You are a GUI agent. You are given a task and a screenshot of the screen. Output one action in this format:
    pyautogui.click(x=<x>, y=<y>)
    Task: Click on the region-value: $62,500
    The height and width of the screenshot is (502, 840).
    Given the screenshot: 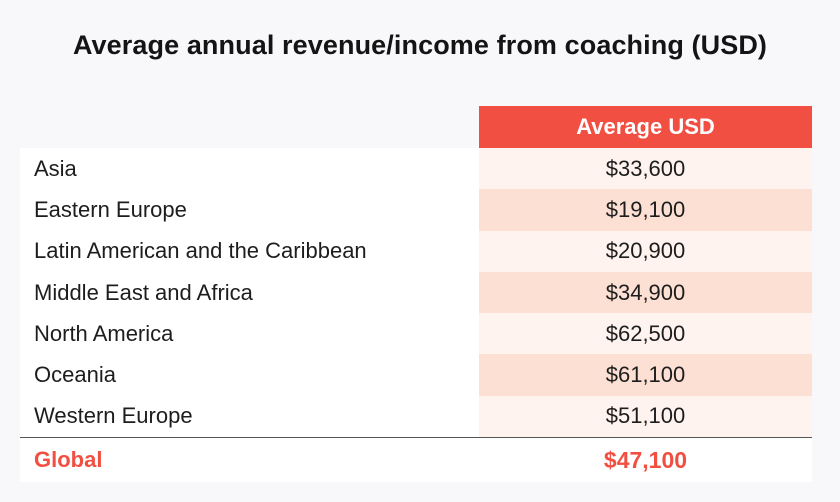 What is the action you would take?
    pyautogui.click(x=645, y=334)
    